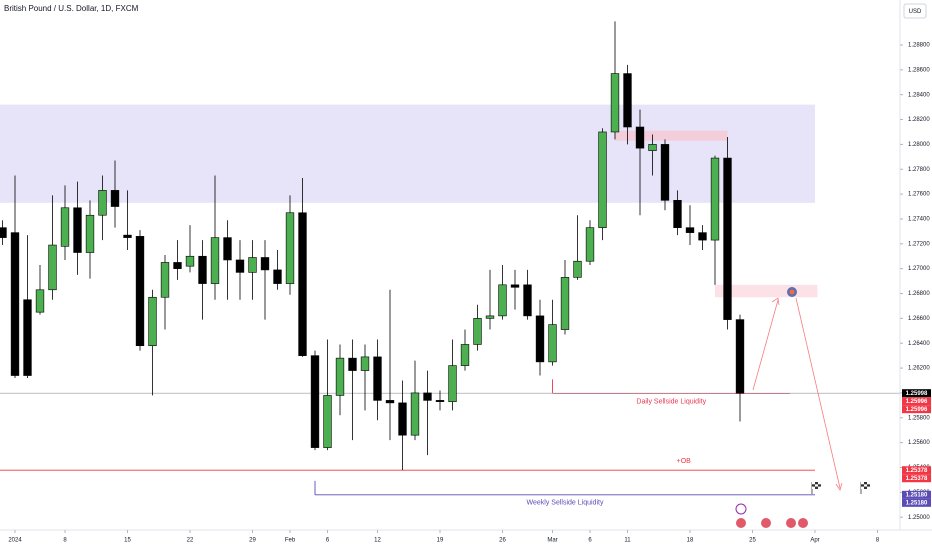  What do you see at coordinates (919, 46) in the screenshot?
I see `y-tick-label: 1.28800` at bounding box center [919, 46].